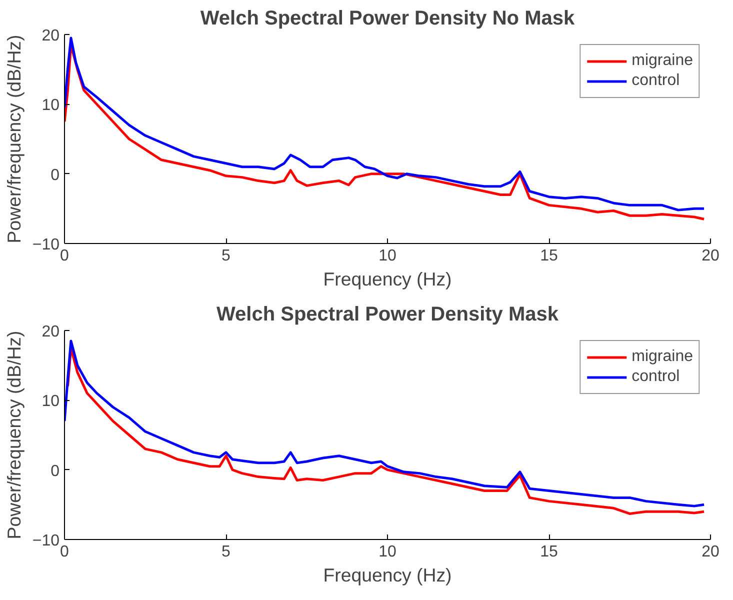 The height and width of the screenshot is (600, 733). What do you see at coordinates (388, 315) in the screenshot?
I see `chart-title: Welch Spectral Power Density Mask` at bounding box center [388, 315].